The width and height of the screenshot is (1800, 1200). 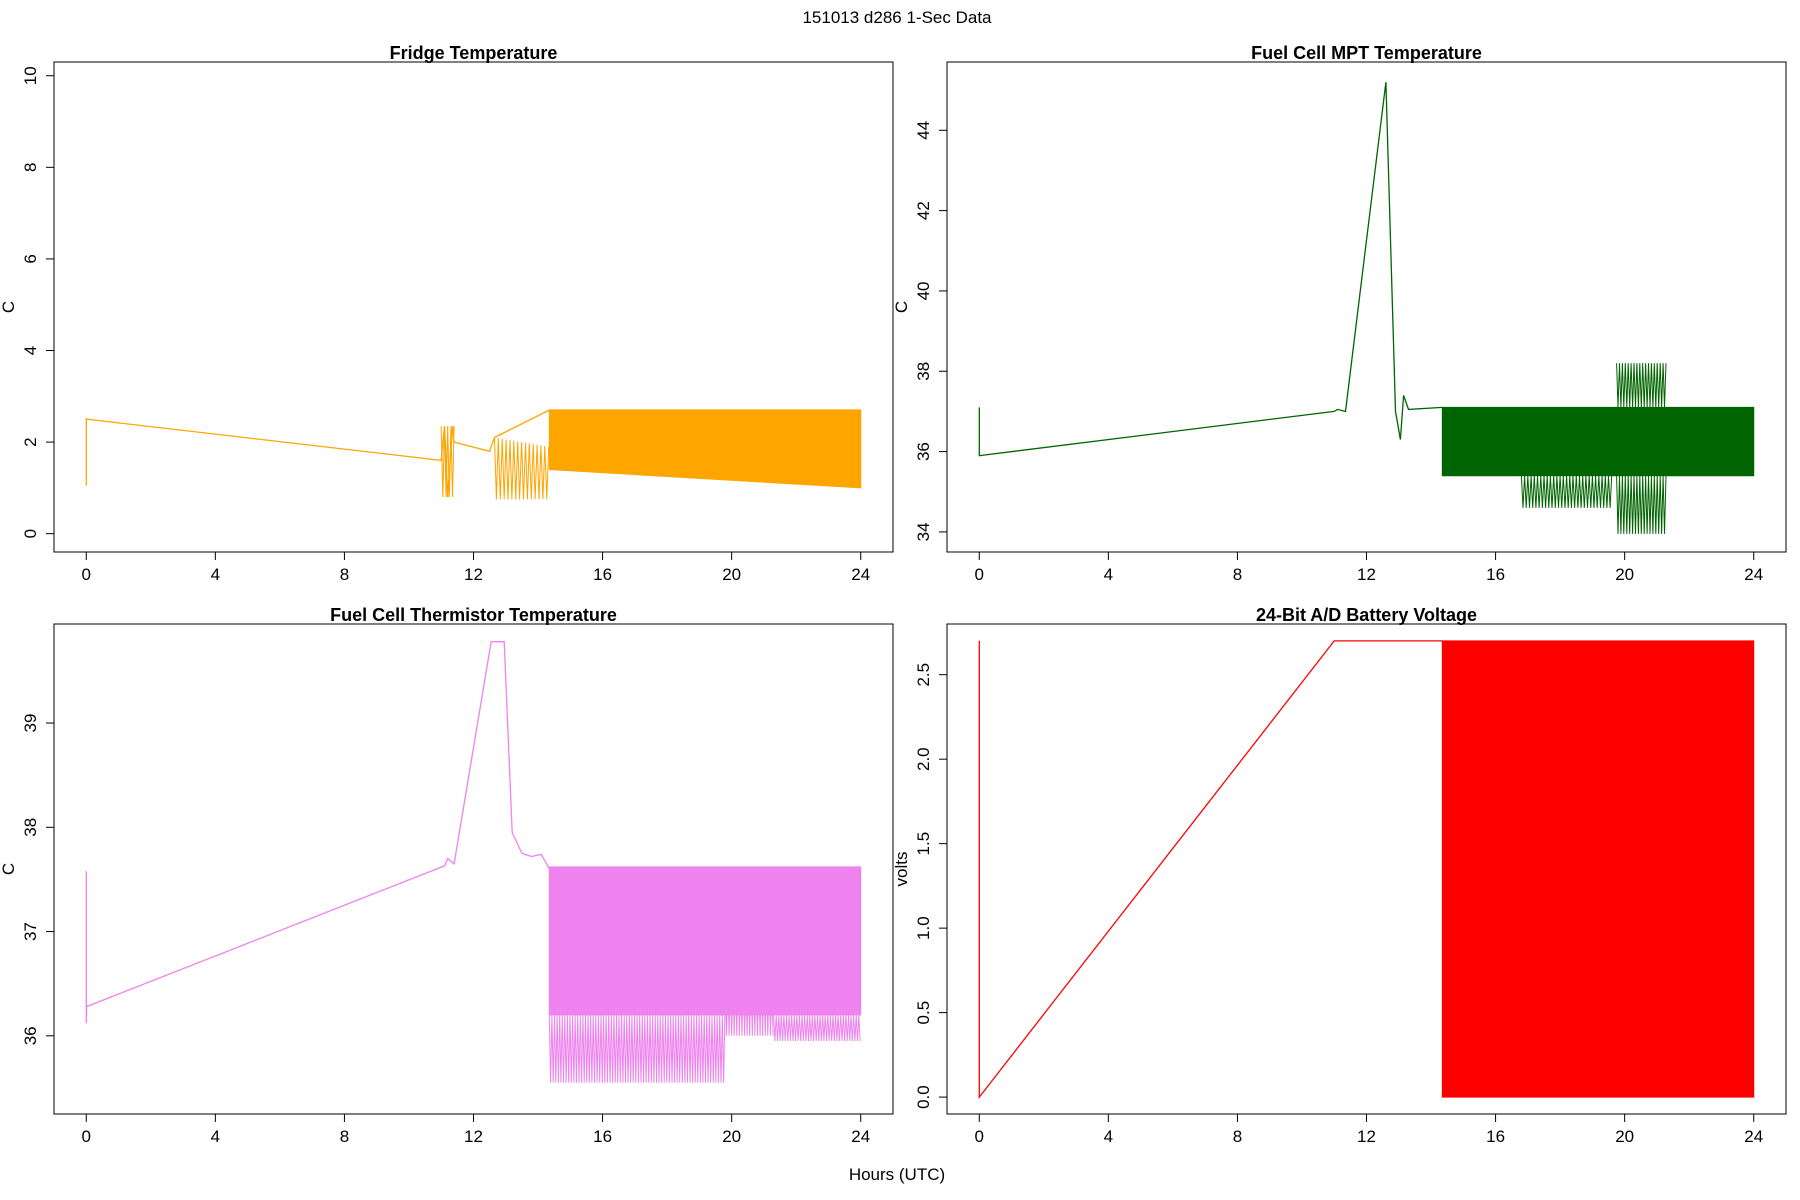 What do you see at coordinates (897, 1174) in the screenshot?
I see `figure-xlabel: Hours (UTC)` at bounding box center [897, 1174].